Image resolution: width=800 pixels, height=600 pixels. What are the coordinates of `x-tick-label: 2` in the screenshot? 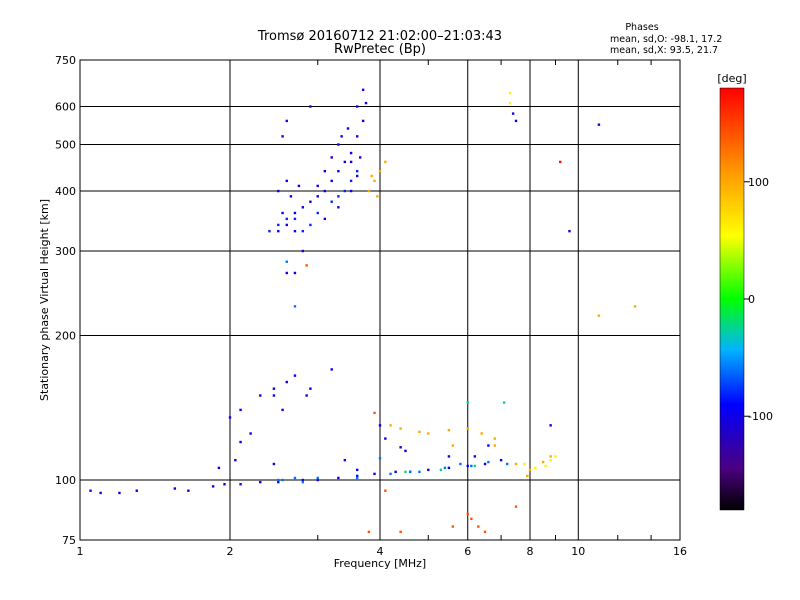 It's located at (230, 551).